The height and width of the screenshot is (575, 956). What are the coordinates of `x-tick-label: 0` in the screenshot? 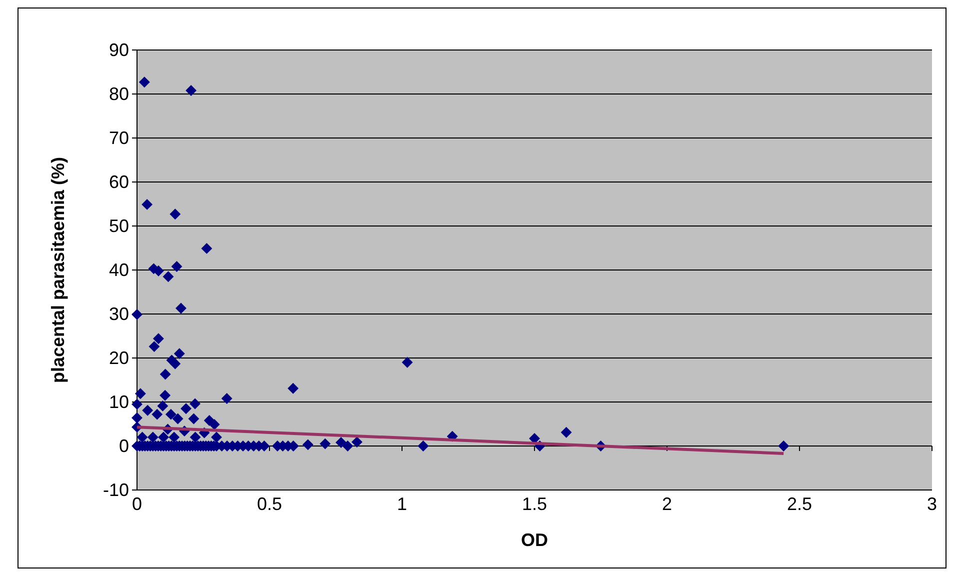 It's located at (137, 504).